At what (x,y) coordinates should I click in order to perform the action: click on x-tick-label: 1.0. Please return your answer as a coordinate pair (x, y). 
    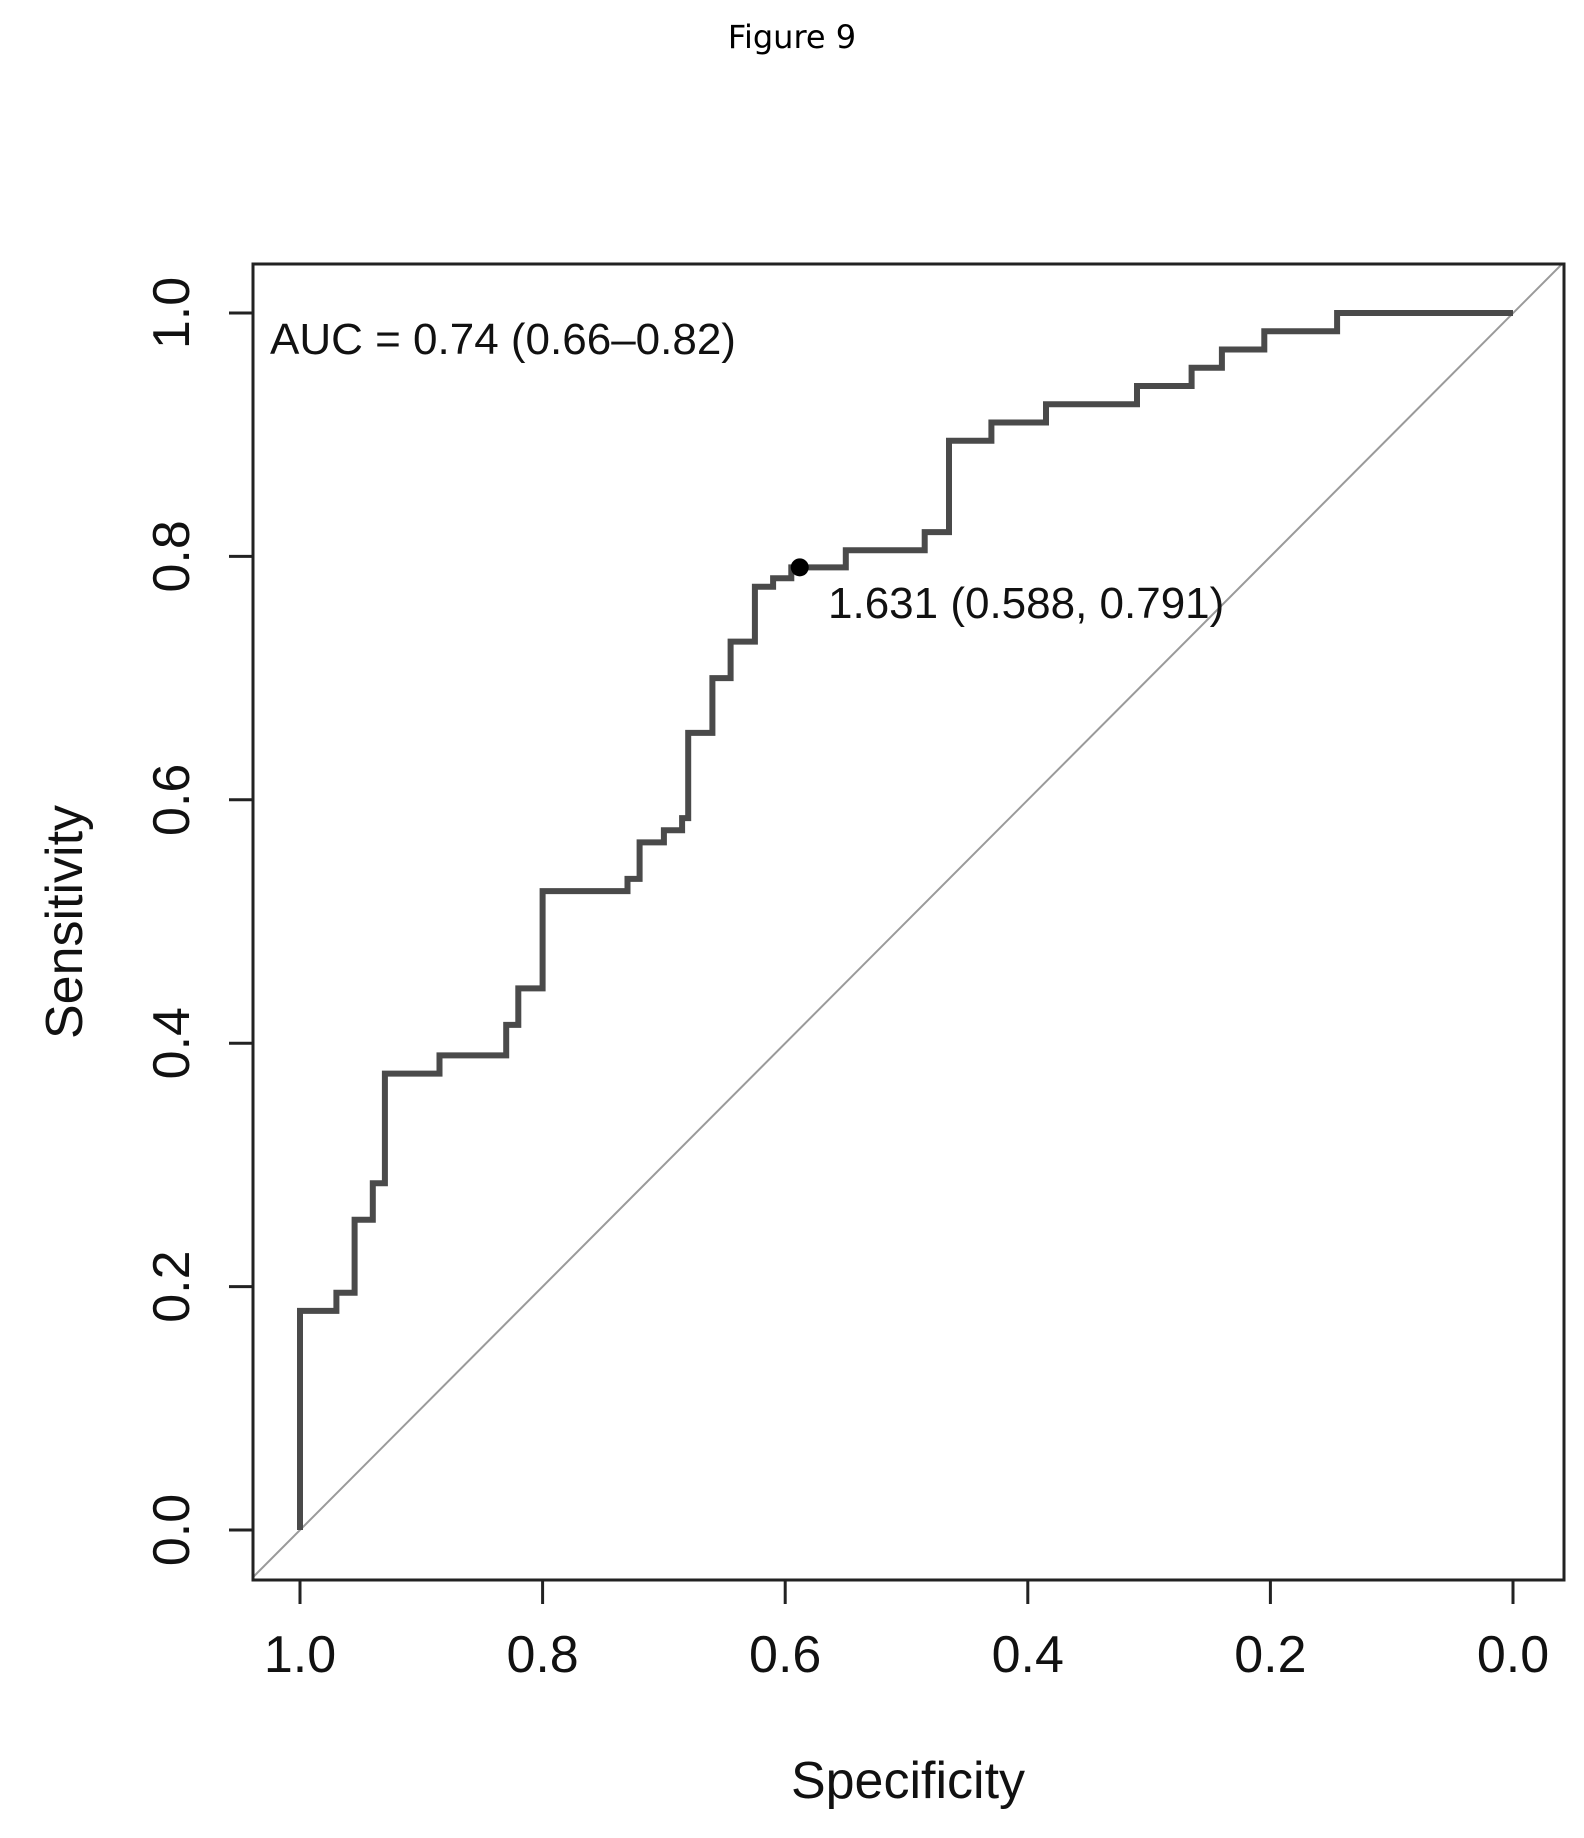
    Looking at the image, I should click on (300, 1655).